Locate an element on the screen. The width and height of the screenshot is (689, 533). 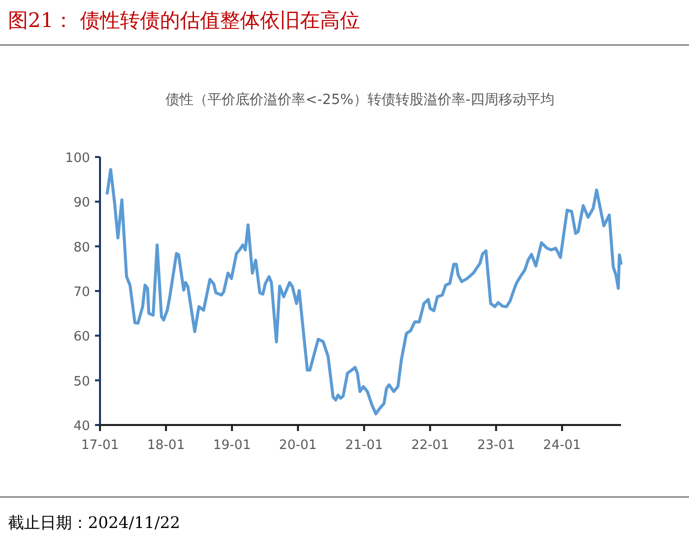
x-tick-label: 20-01 is located at coordinates (298, 445).